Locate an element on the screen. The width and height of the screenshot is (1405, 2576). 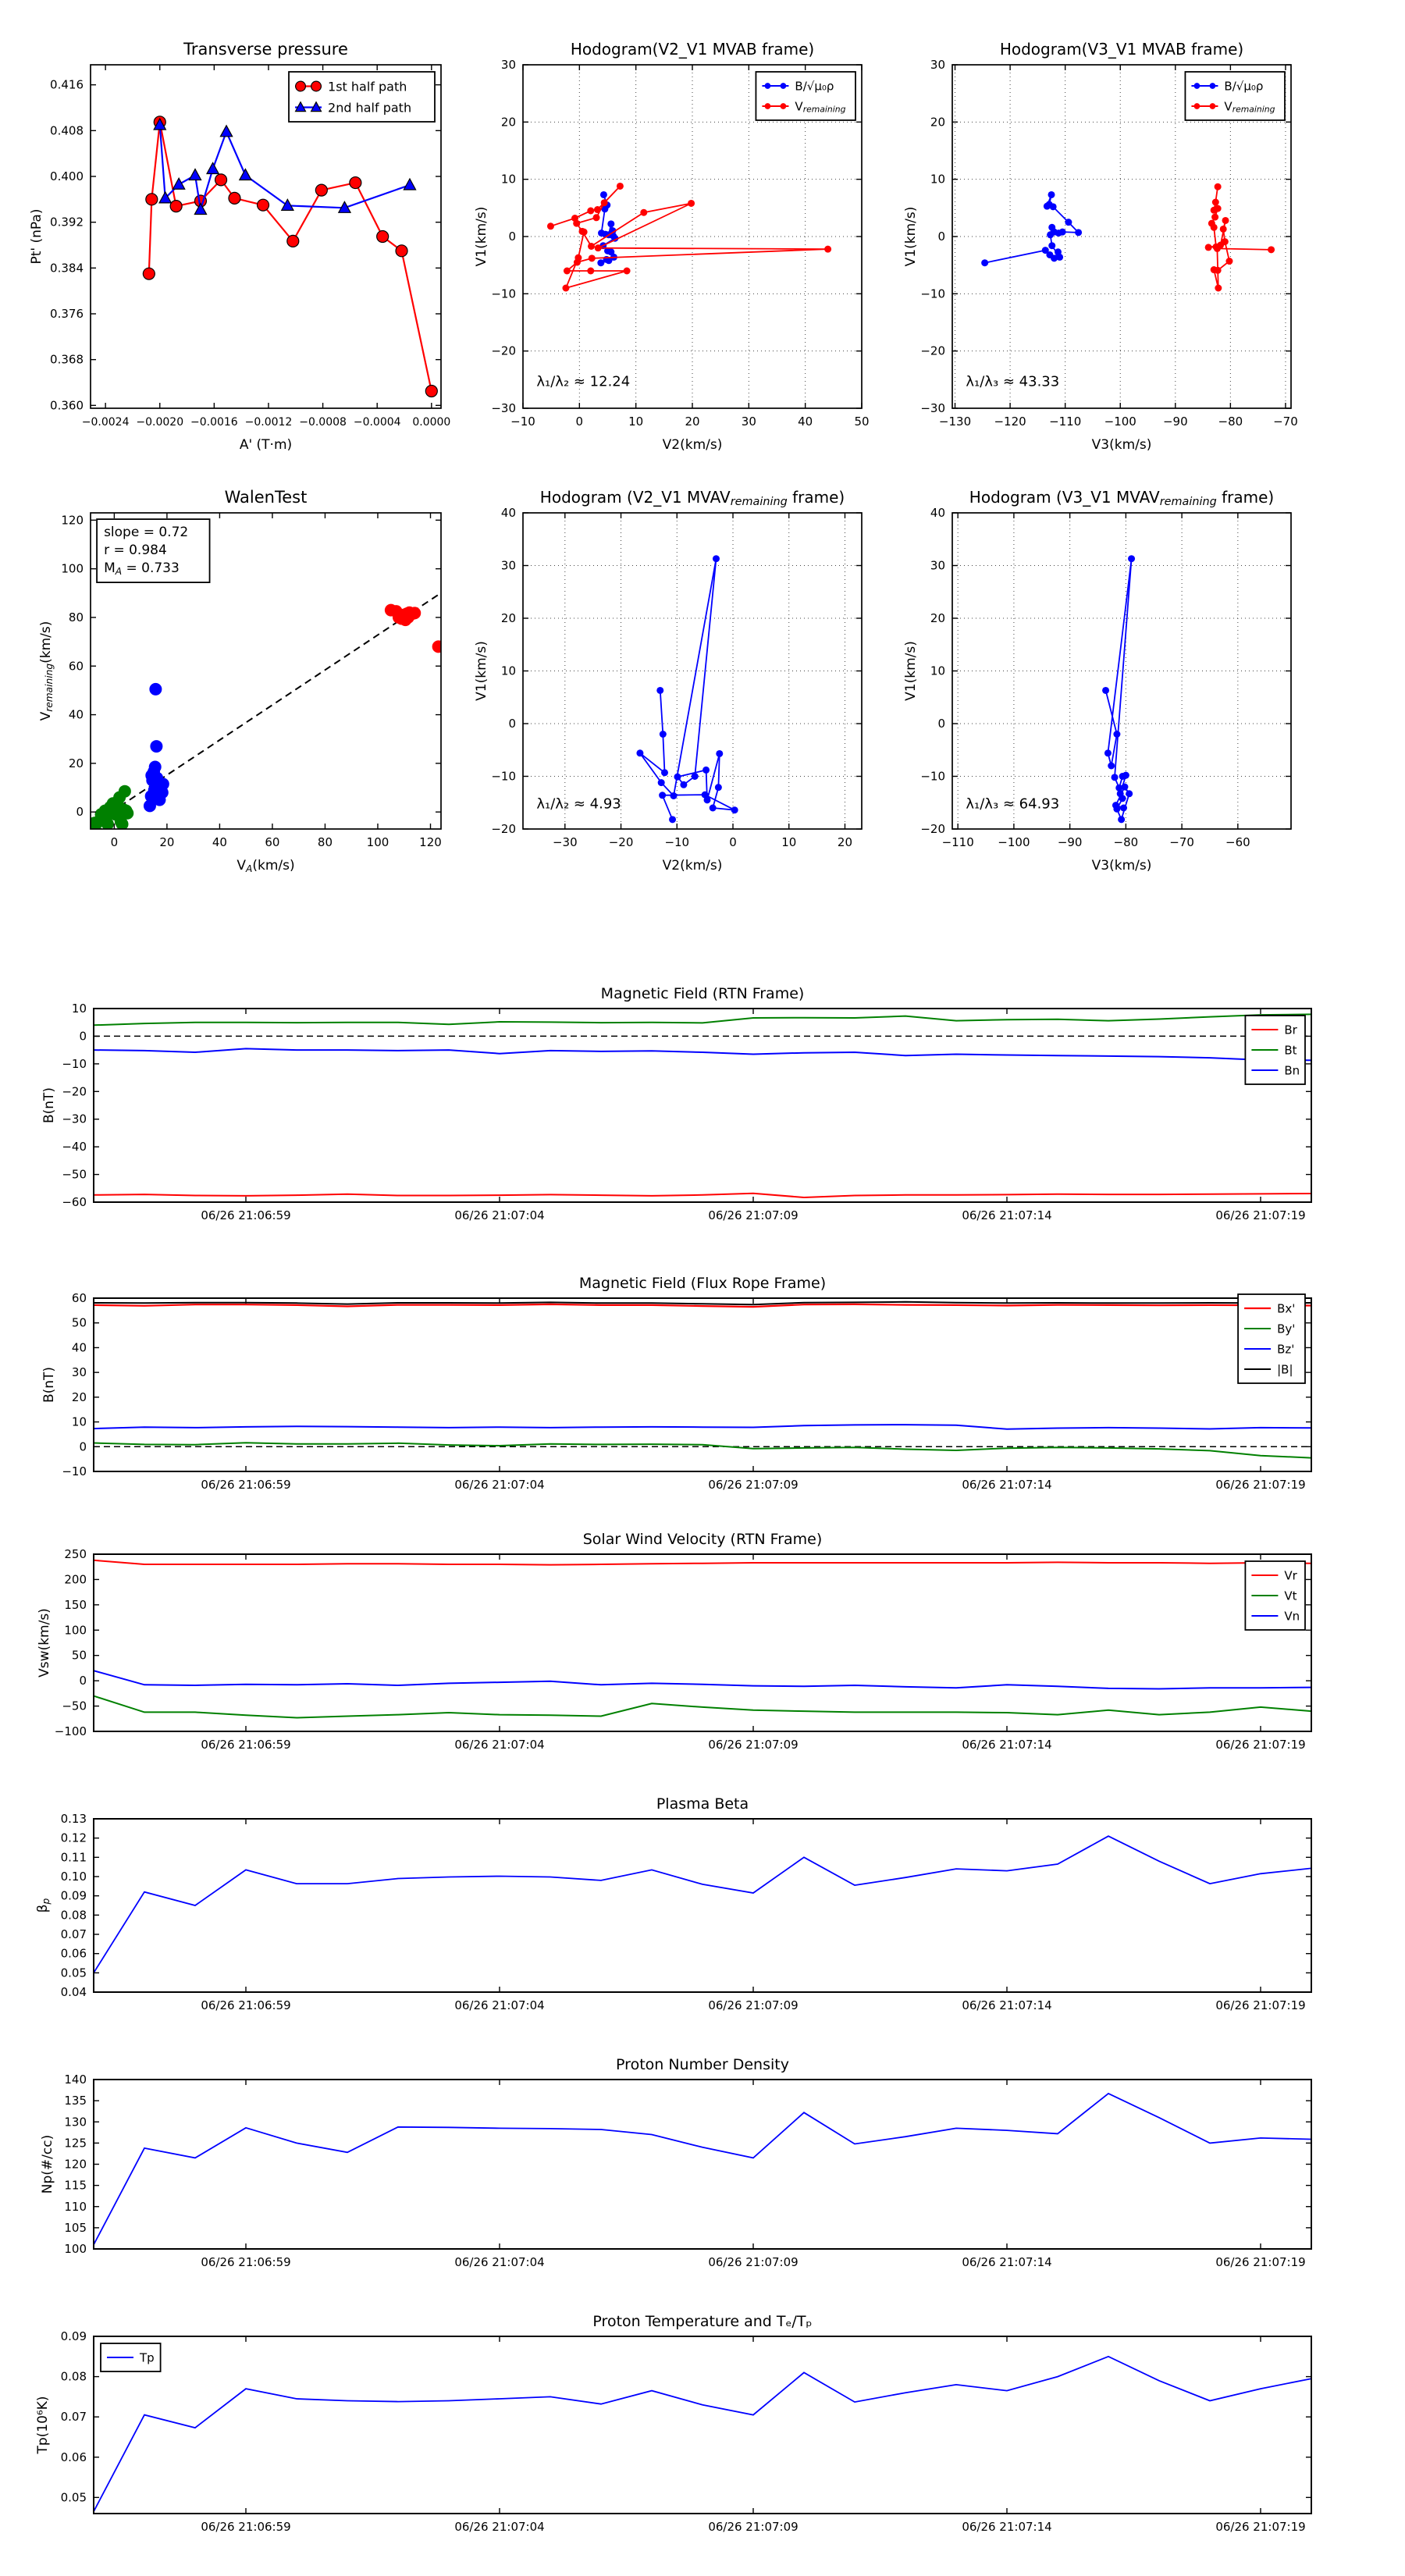
x-tick-label: −110 is located at coordinates (958, 842).